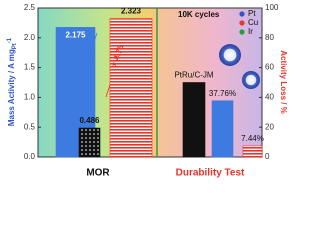  What do you see at coordinates (252, 13) in the screenshot?
I see `legend-label: Pt` at bounding box center [252, 13].